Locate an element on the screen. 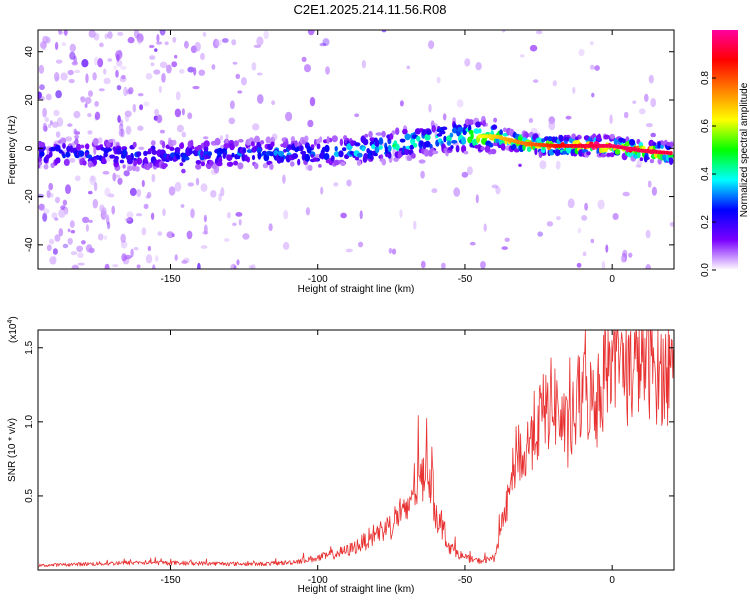 This screenshot has width=750, height=600. colorbar-tick-label: 0.8 is located at coordinates (705, 78).